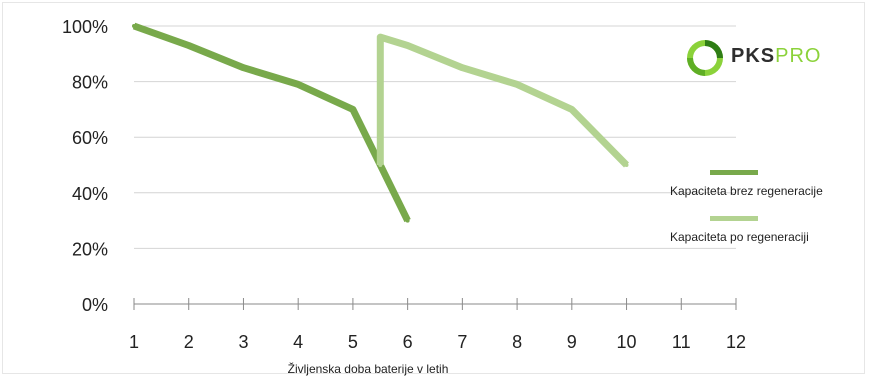  Describe the element at coordinates (90, 194) in the screenshot. I see `y-tick-label: 40%` at that location.